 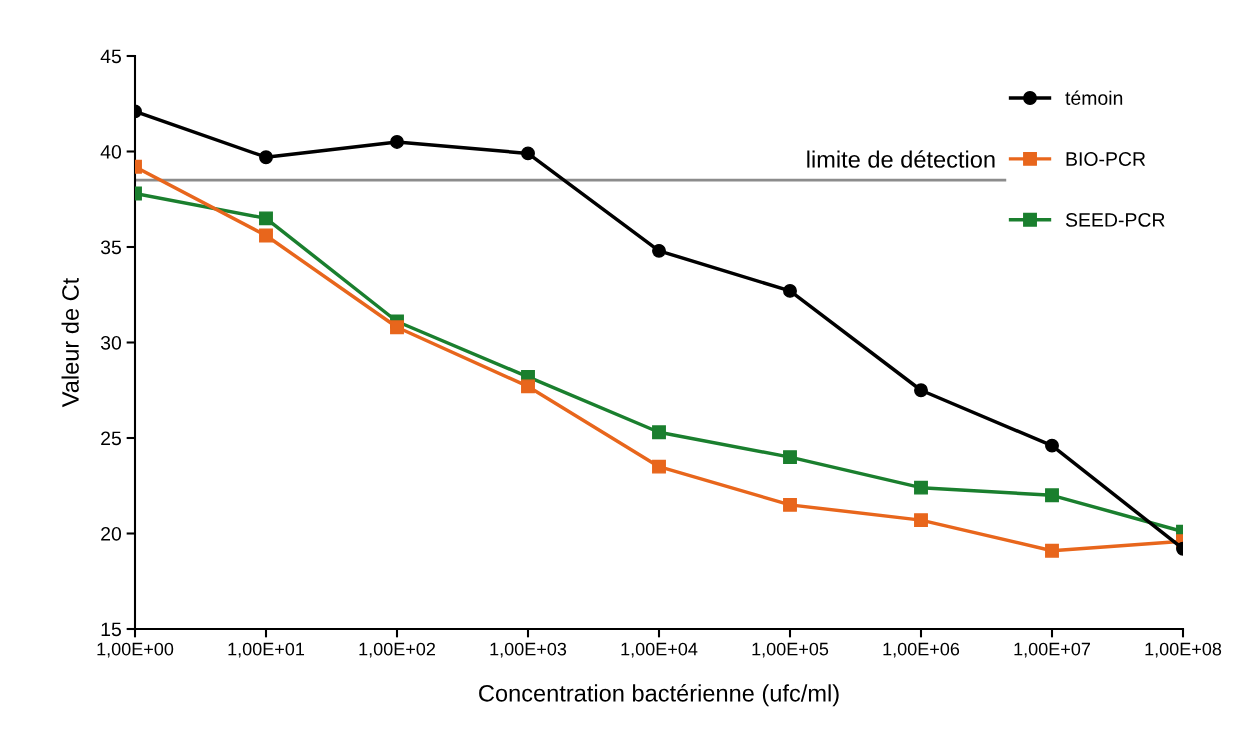 I want to click on x-tick-label: 1,00E+03, so click(x=528, y=650).